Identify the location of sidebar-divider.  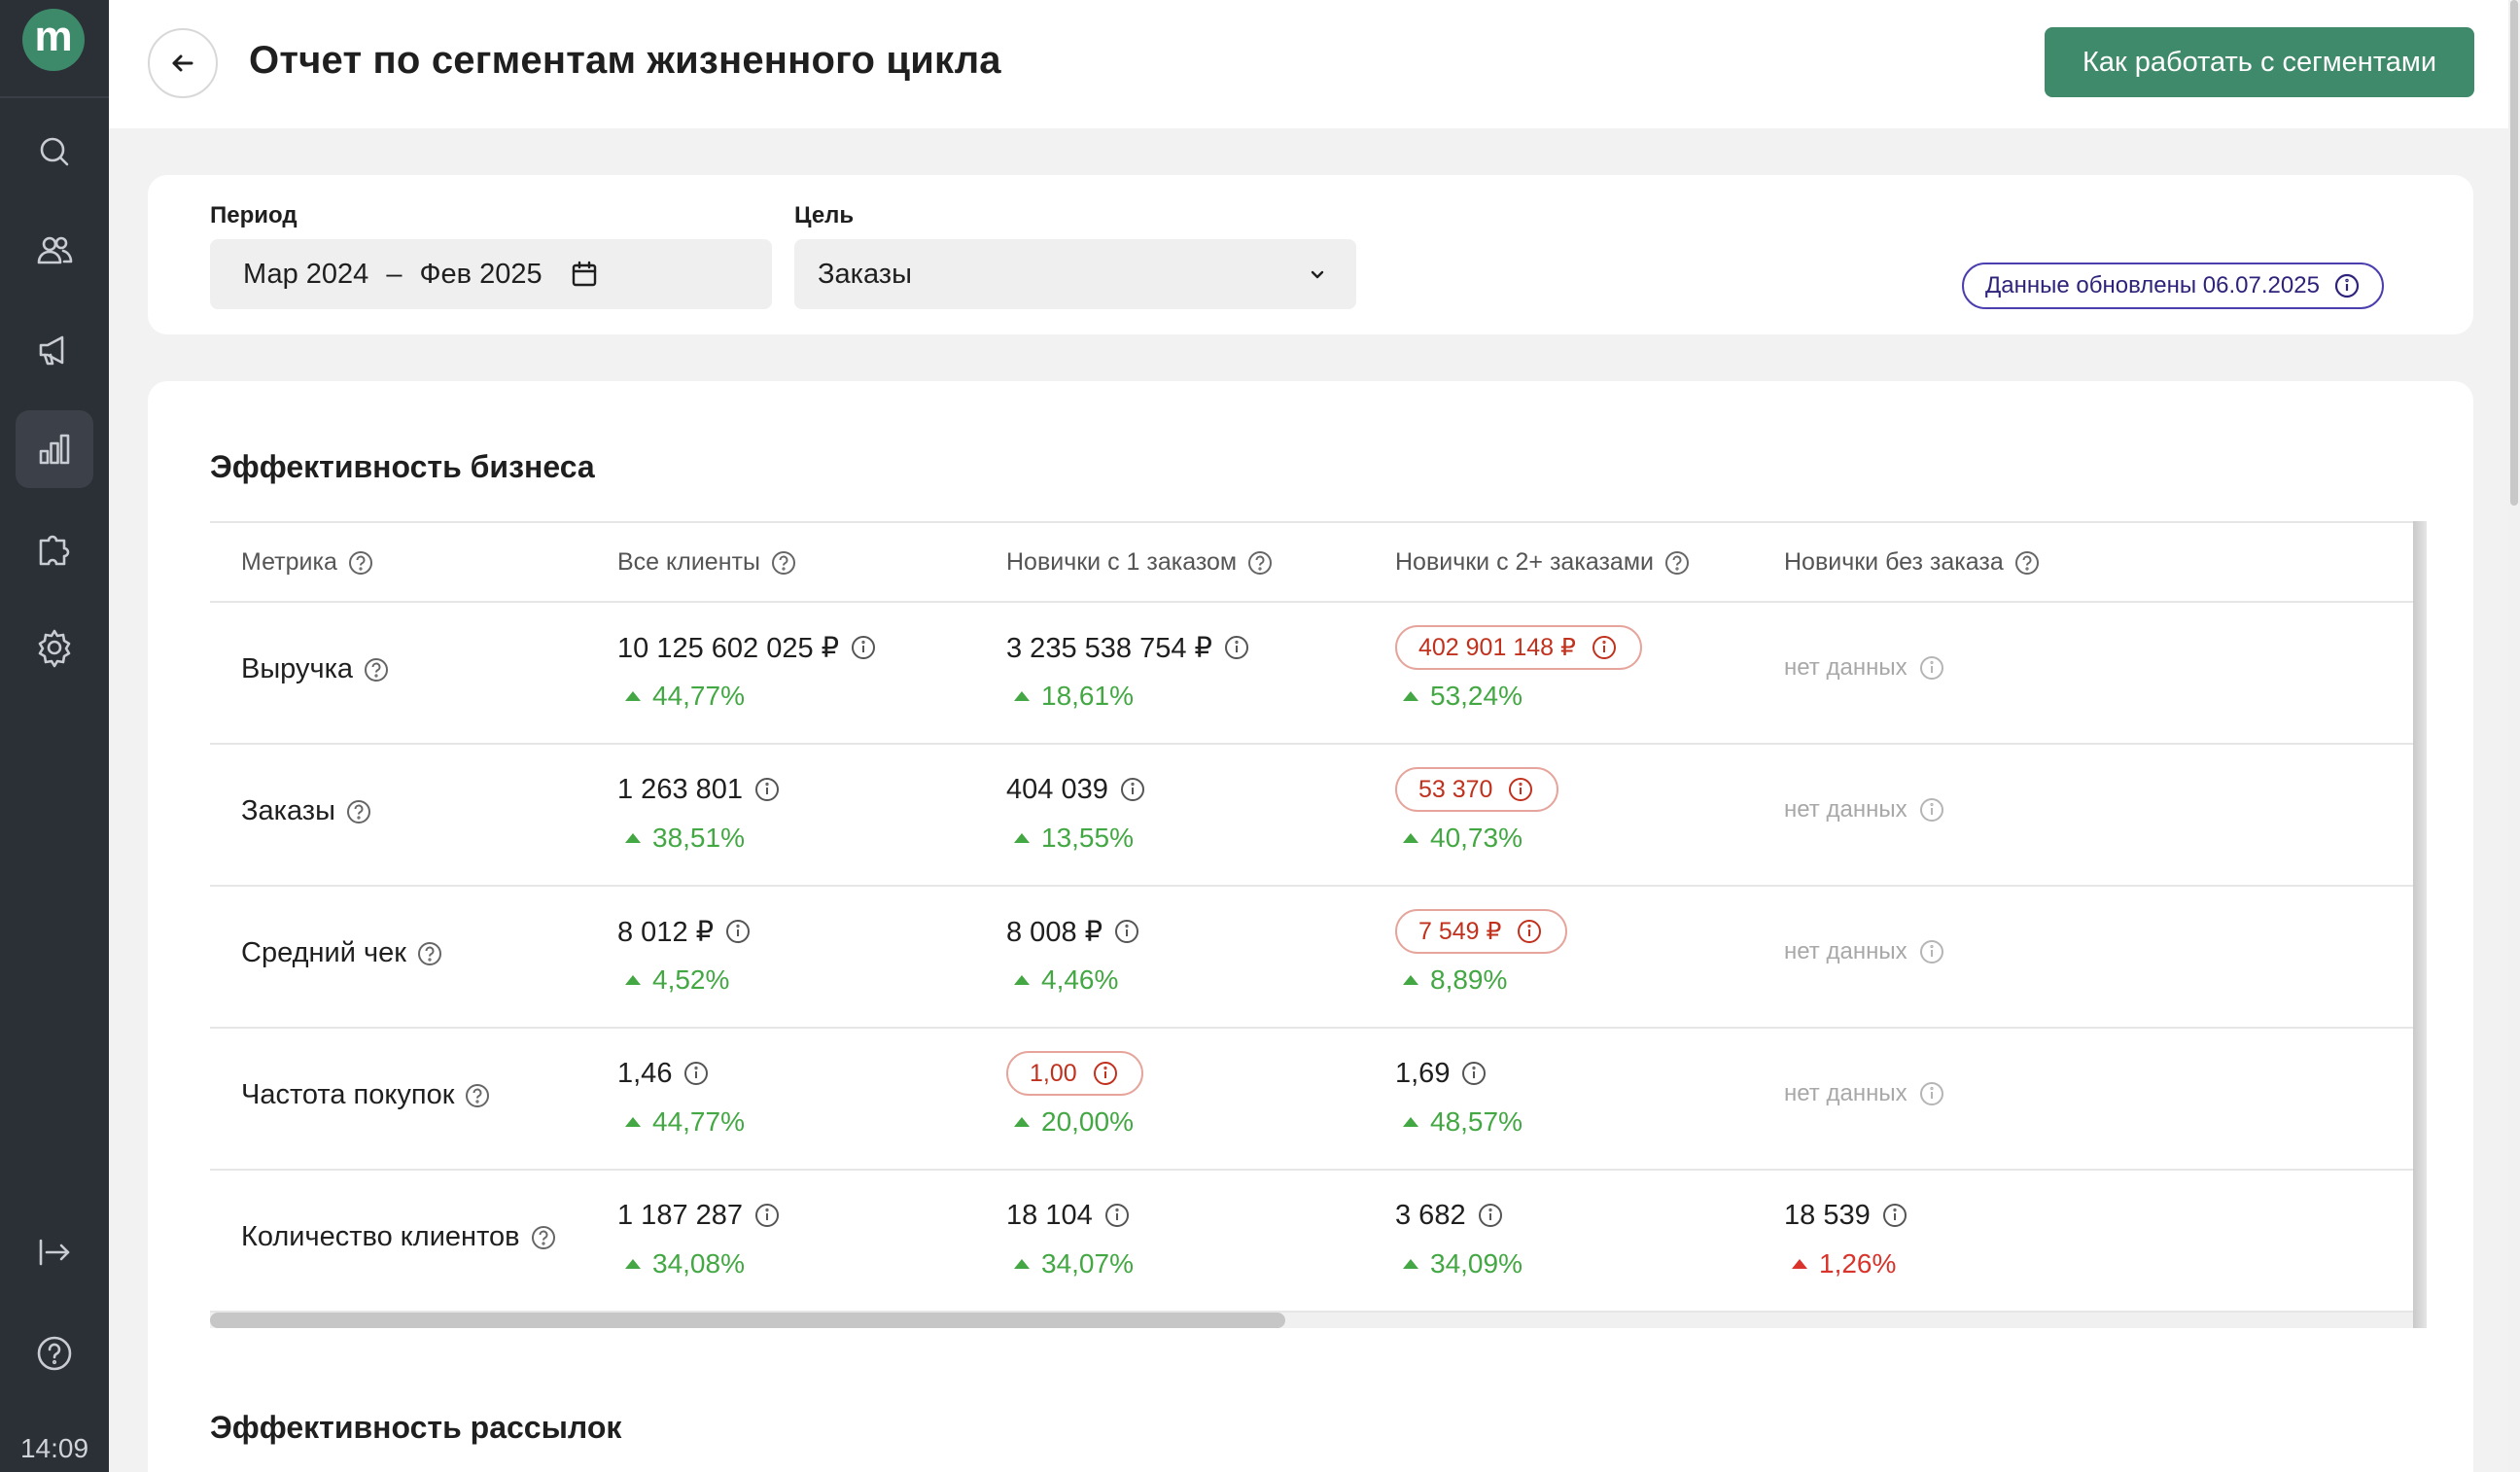
(54, 97).